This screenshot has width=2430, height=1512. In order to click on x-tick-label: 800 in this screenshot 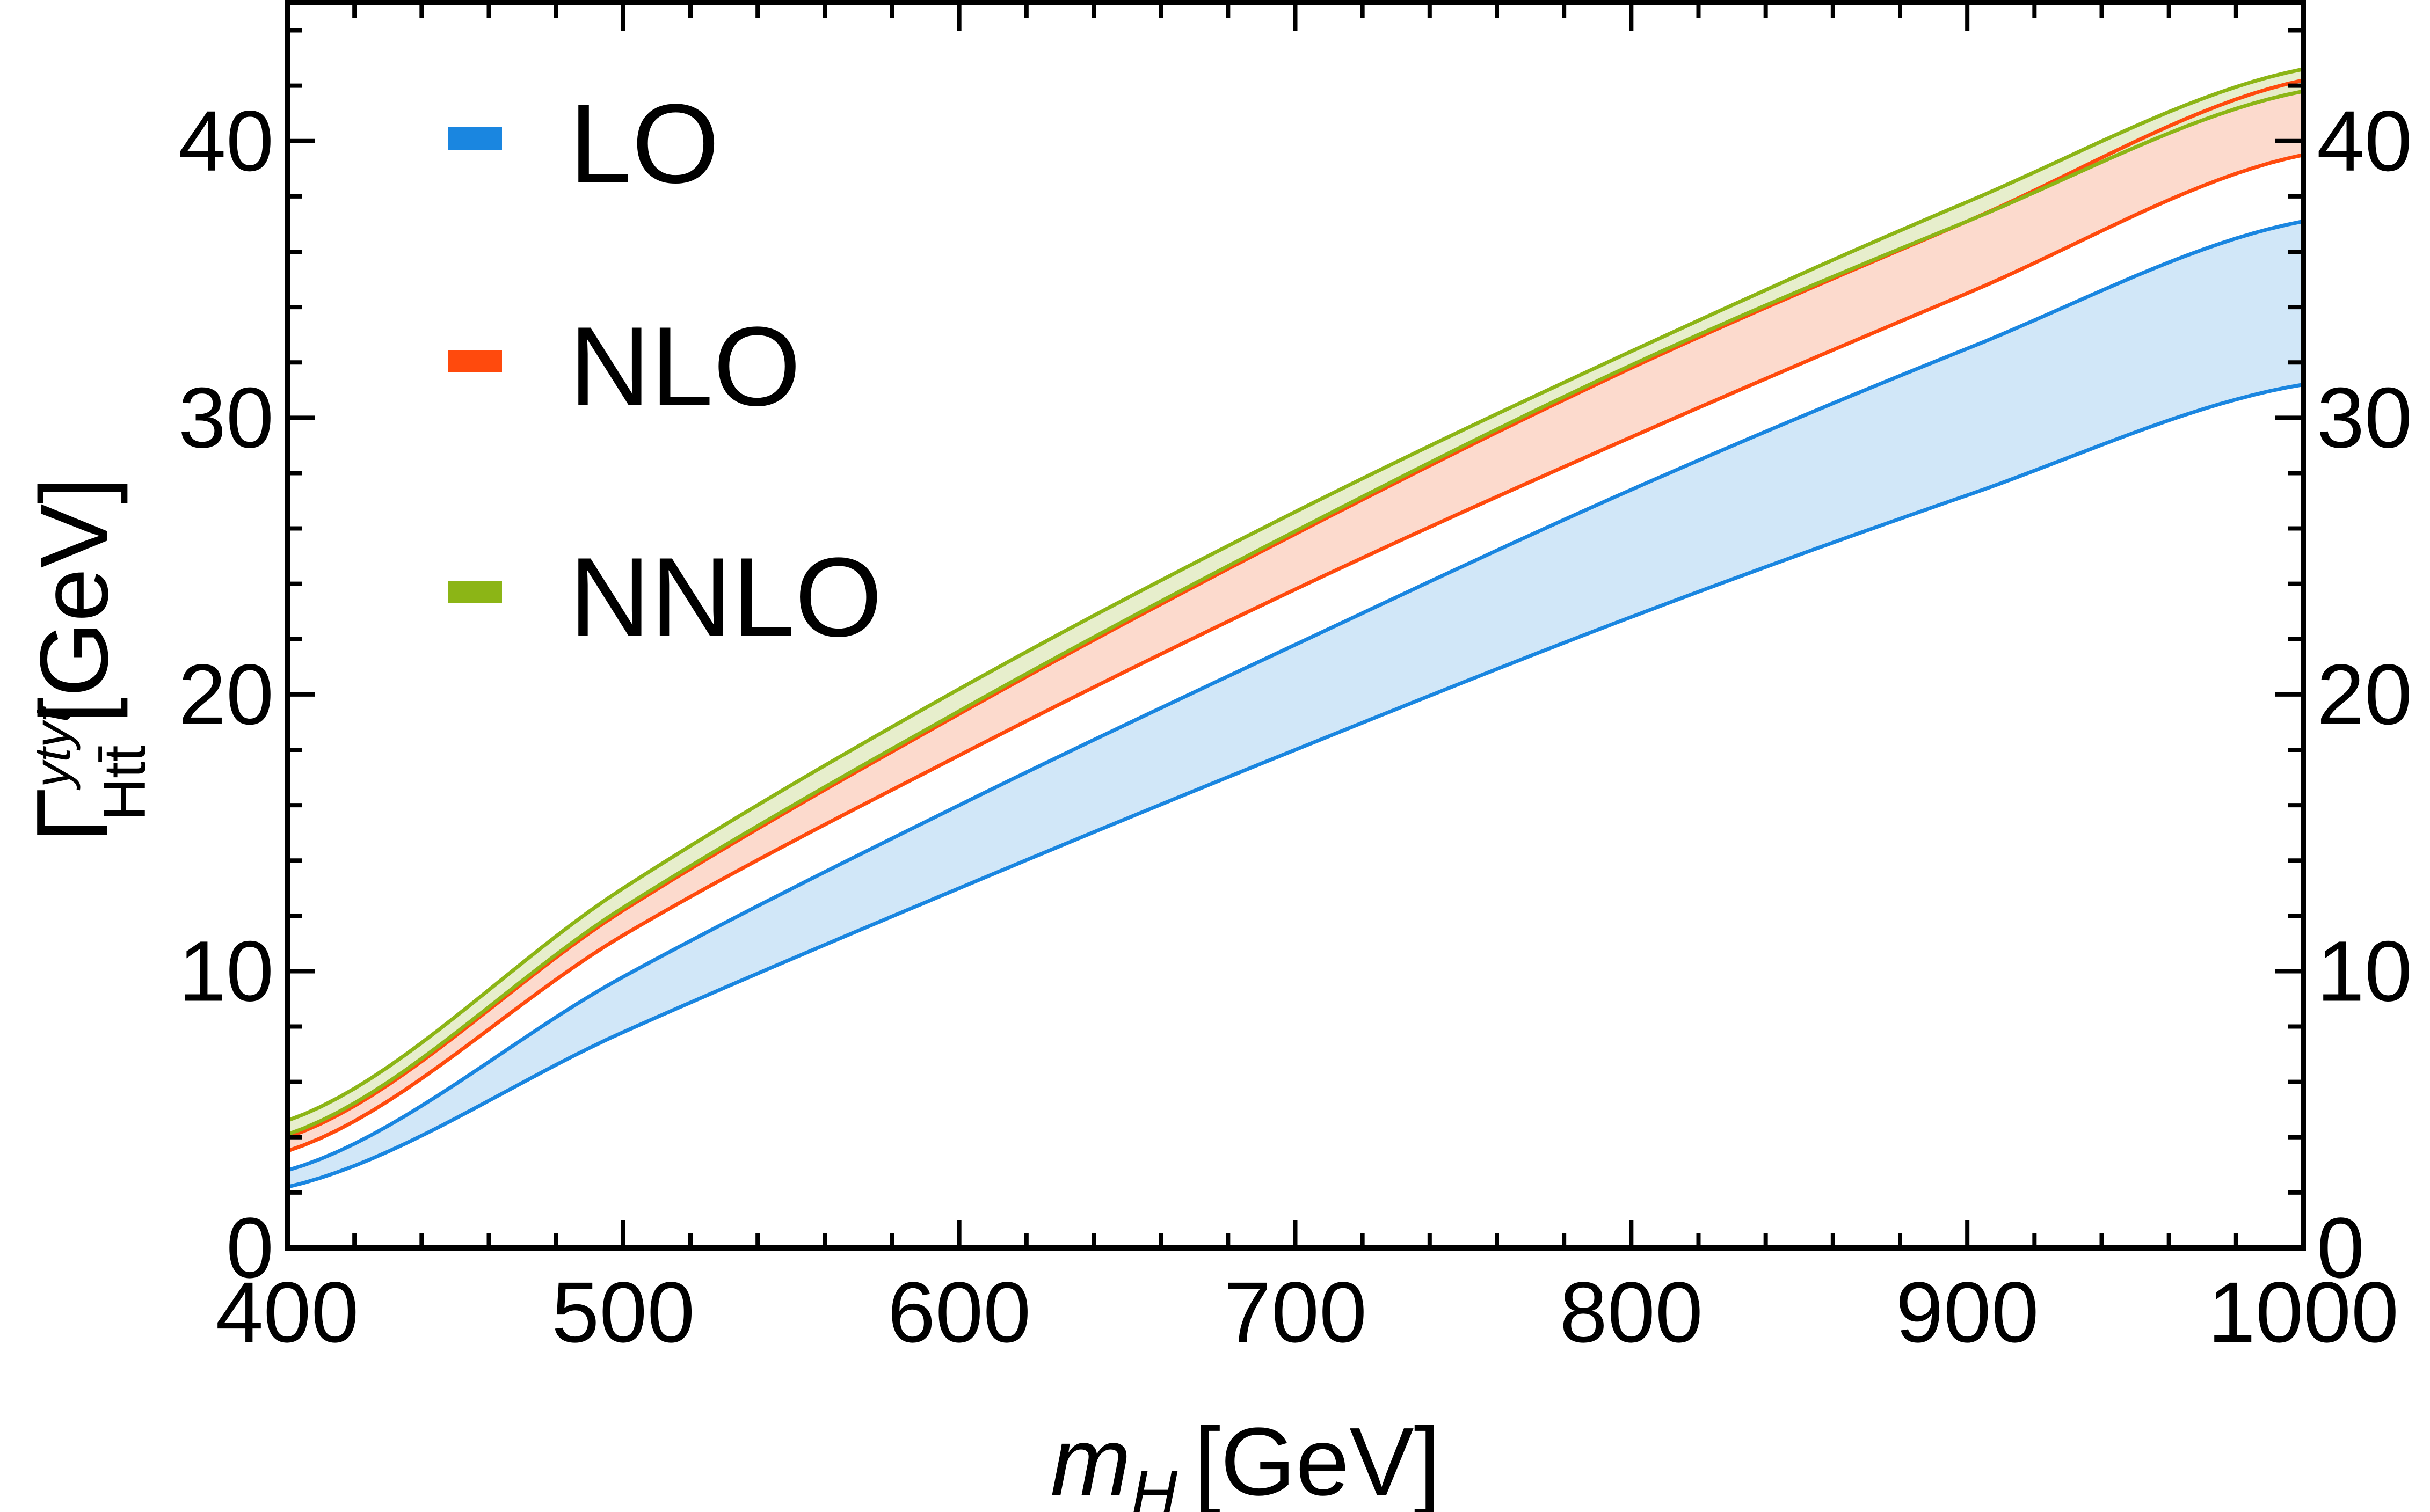, I will do `click(1631, 1312)`.